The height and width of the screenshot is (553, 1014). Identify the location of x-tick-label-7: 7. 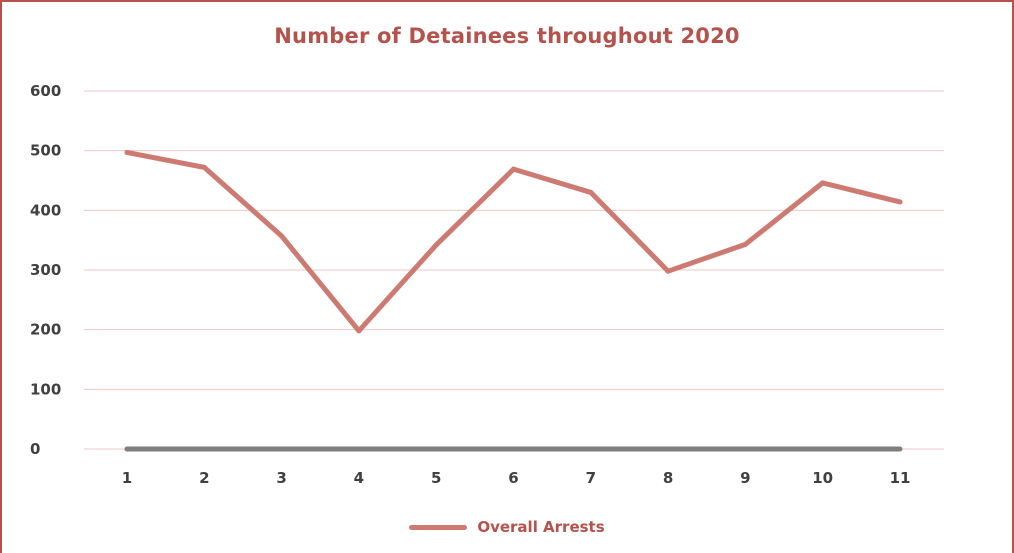
(591, 478).